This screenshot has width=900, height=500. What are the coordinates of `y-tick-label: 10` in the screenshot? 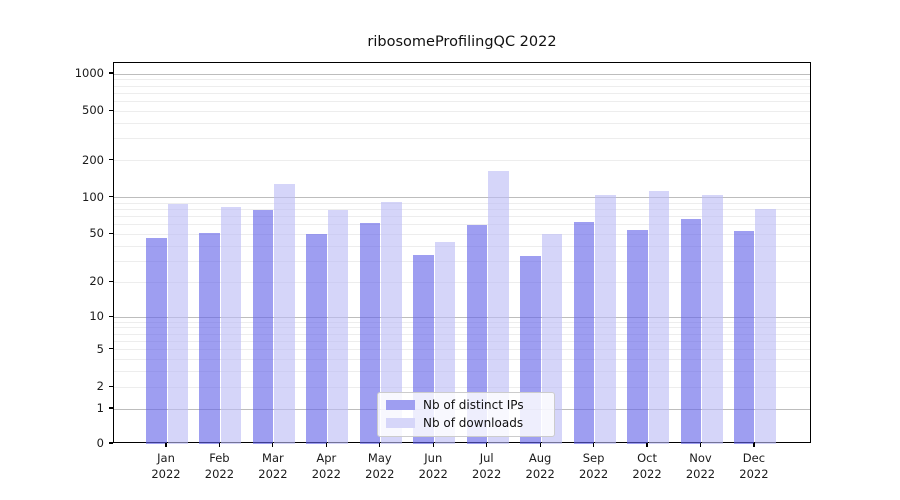 It's located at (96, 316).